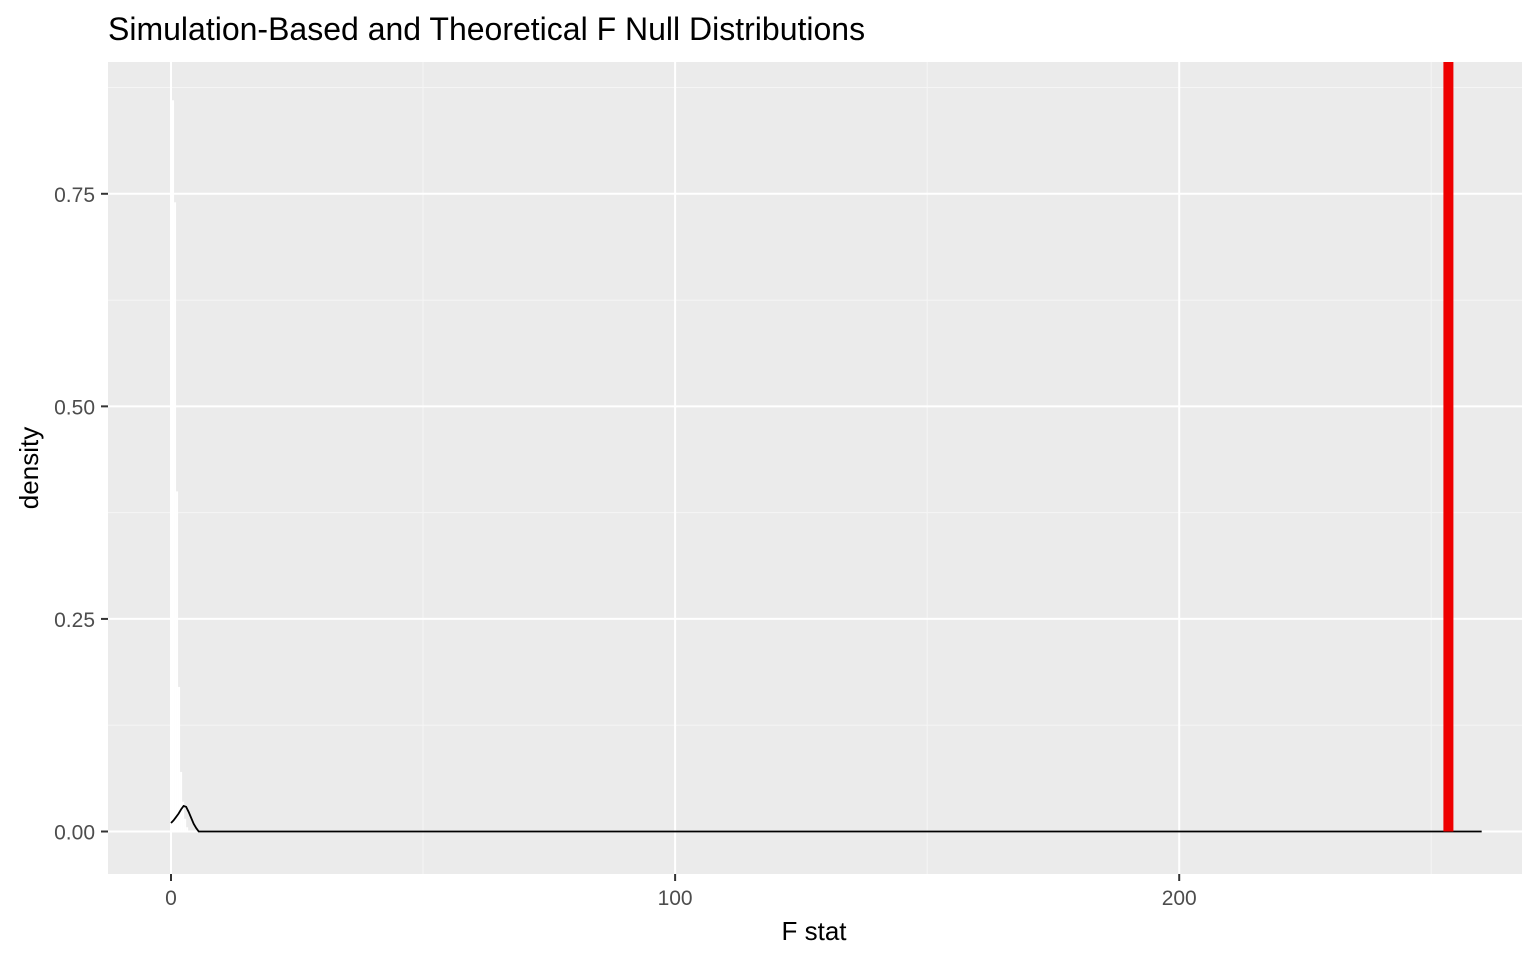 The height and width of the screenshot is (960, 1536). I want to click on x-tick-label: 100, so click(675, 898).